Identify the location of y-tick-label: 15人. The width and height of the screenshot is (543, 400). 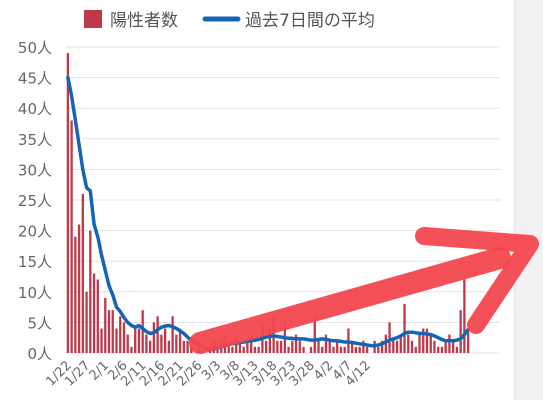
(35, 262).